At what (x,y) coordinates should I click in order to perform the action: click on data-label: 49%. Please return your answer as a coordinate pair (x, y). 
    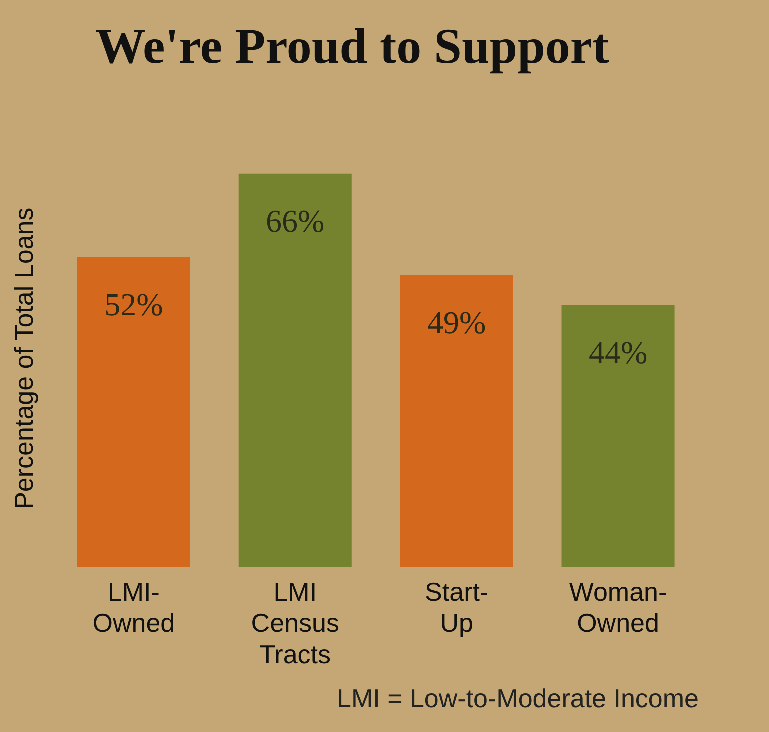
    Looking at the image, I should click on (456, 322).